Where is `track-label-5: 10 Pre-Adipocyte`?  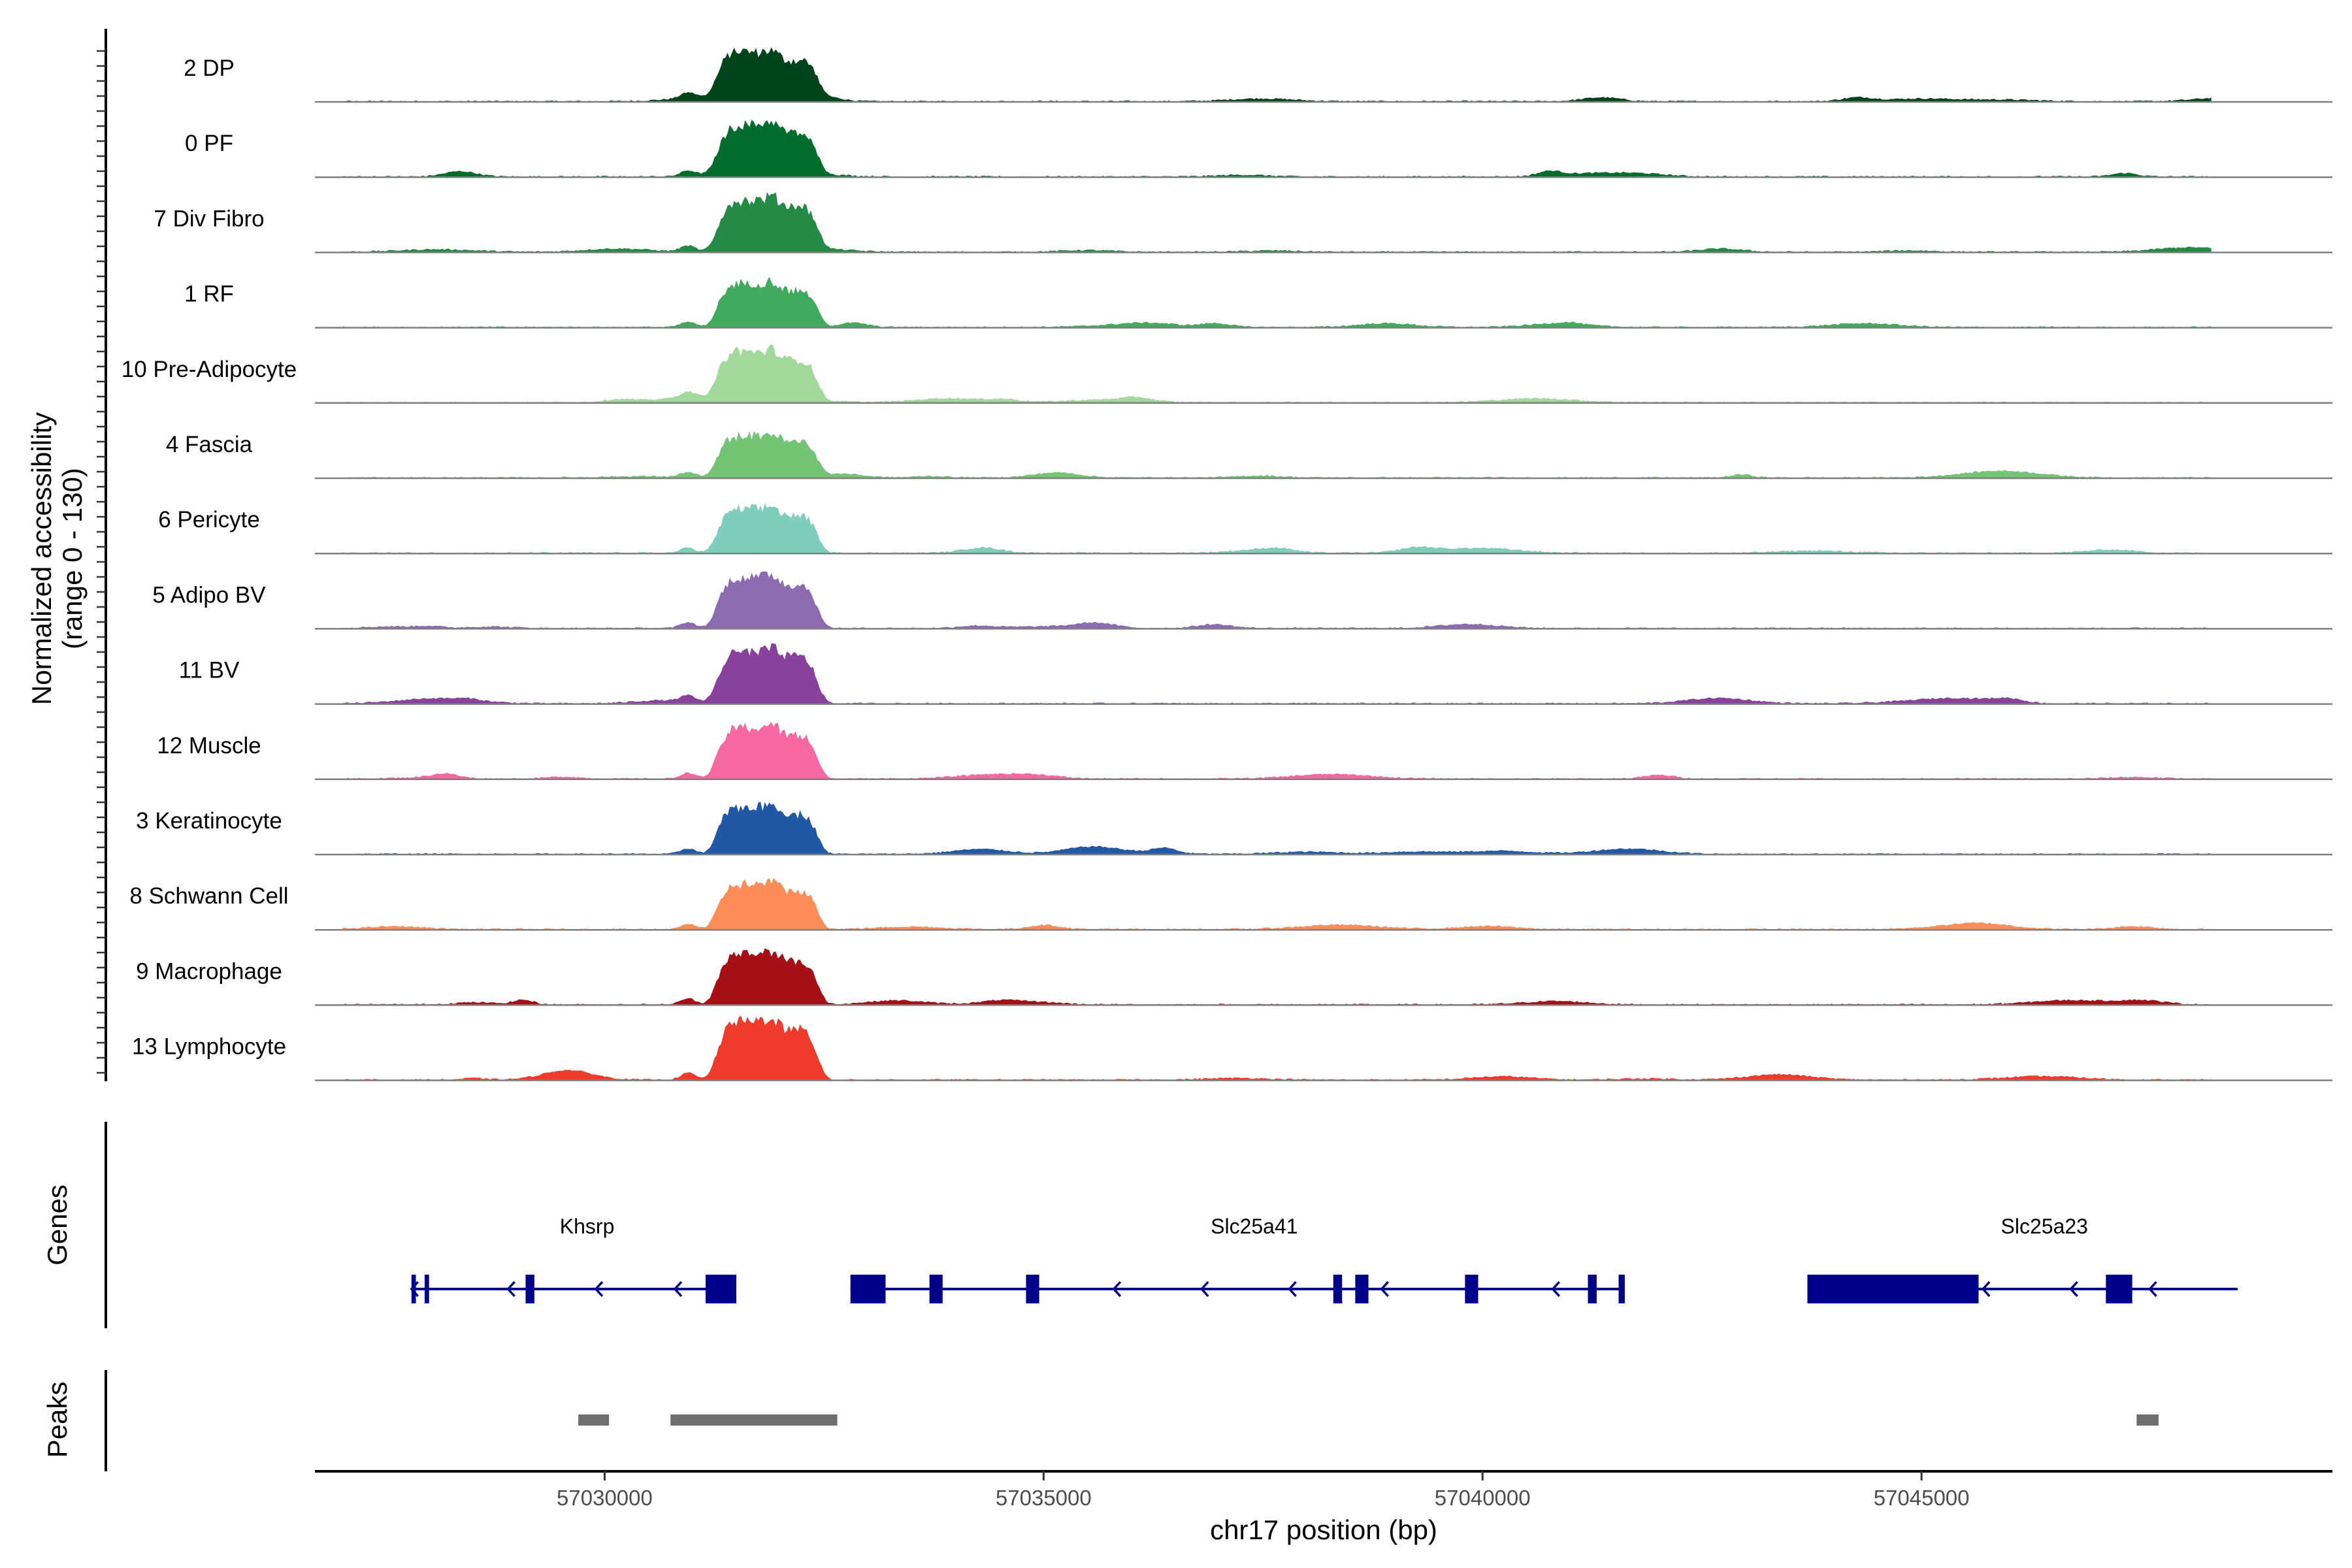 track-label-5: 10 Pre-Adipocyte is located at coordinates (209, 369).